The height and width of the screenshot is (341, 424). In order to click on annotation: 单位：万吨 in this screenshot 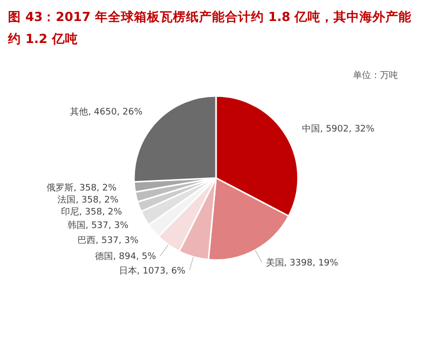, I will do `click(375, 76)`.